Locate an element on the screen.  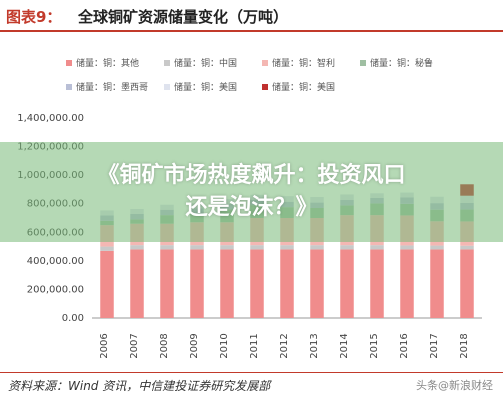
top-rule is located at coordinates (251, 31).